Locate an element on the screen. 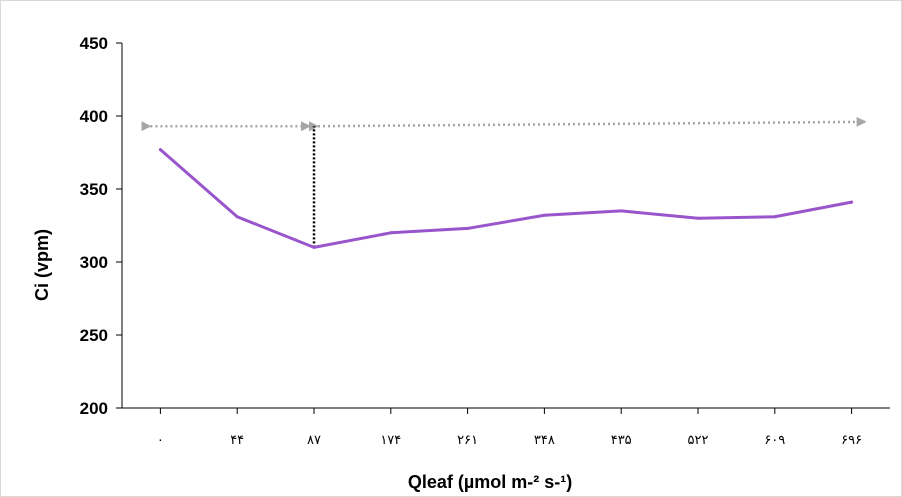 This screenshot has width=902, height=497. x-tick-label: ۲۶۱ is located at coordinates (467, 440).